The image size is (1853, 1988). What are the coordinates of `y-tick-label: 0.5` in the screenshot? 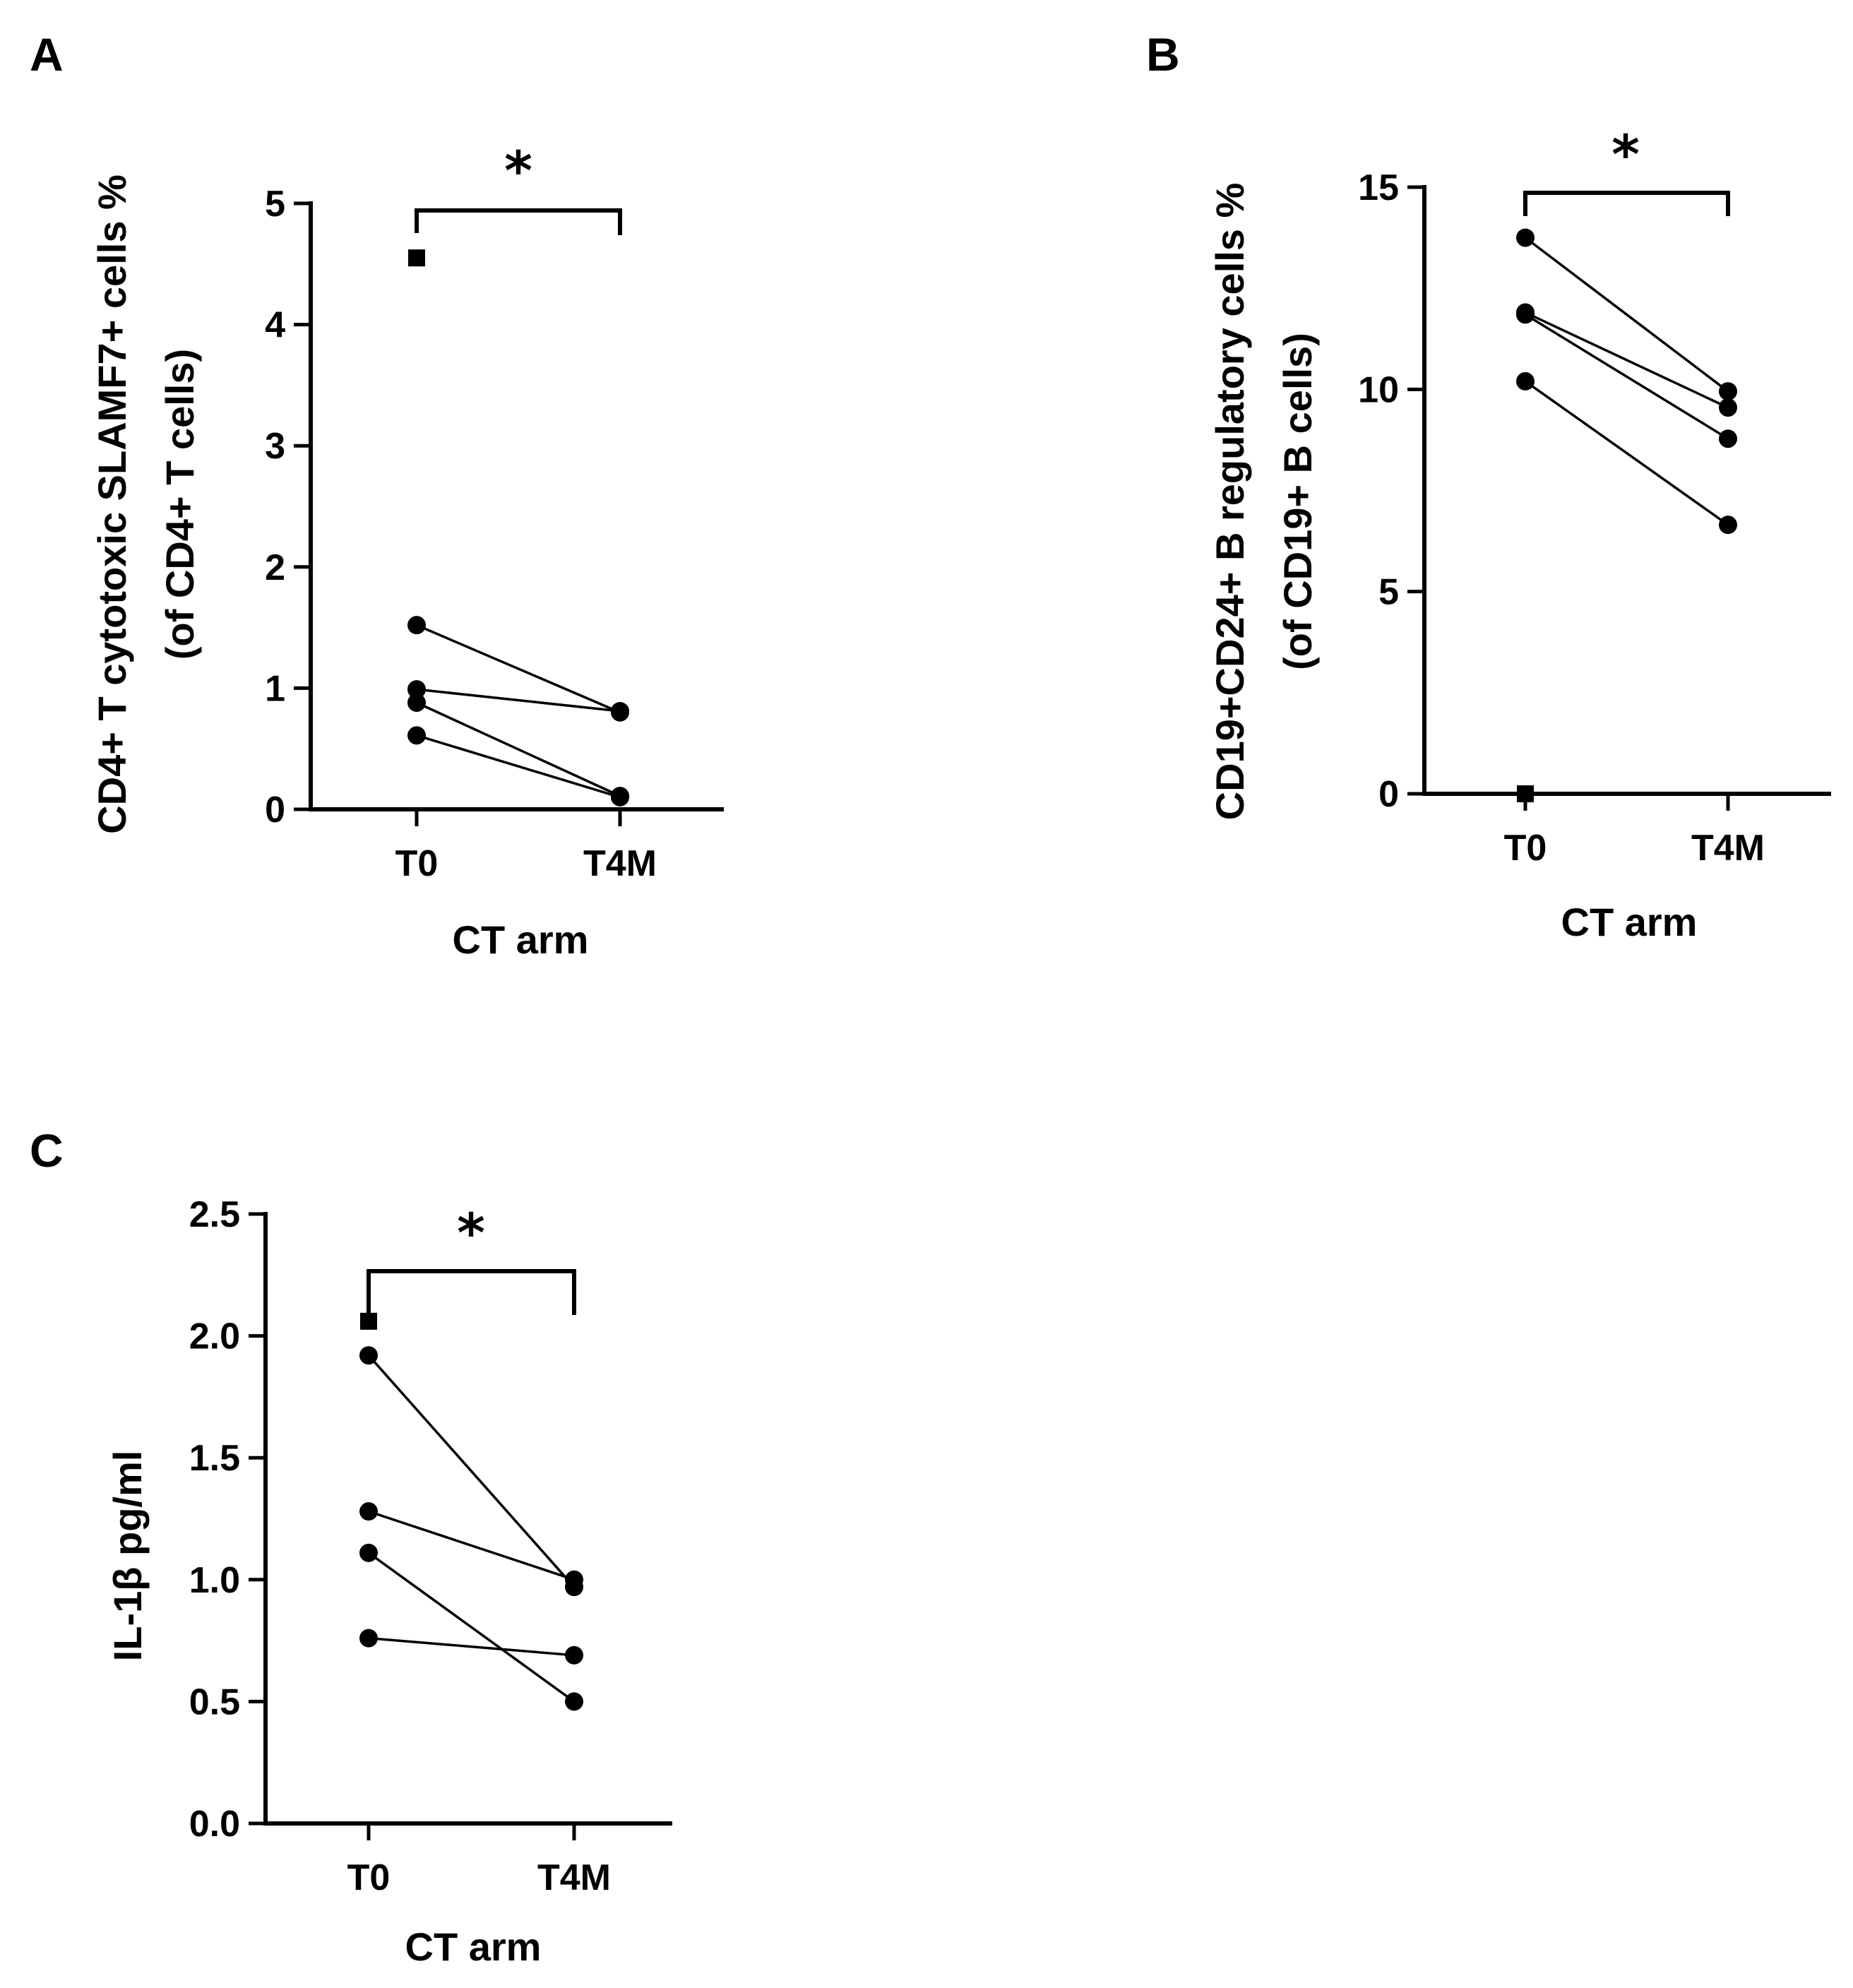 It's located at (214, 1702).